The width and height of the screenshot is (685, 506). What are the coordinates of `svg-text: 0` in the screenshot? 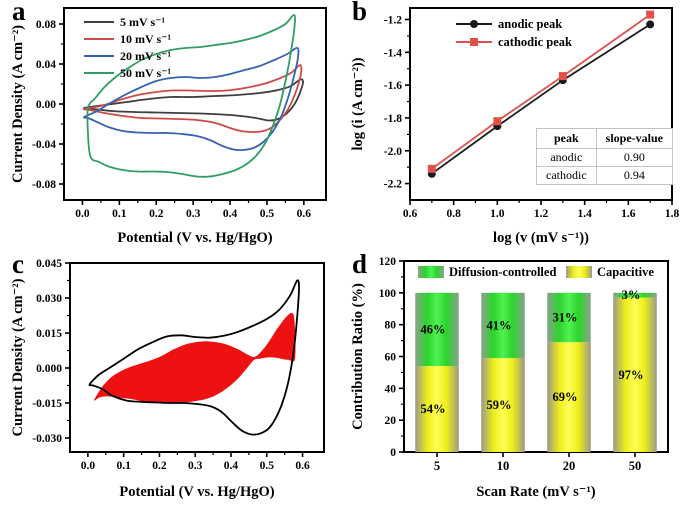 It's located at (393, 453).